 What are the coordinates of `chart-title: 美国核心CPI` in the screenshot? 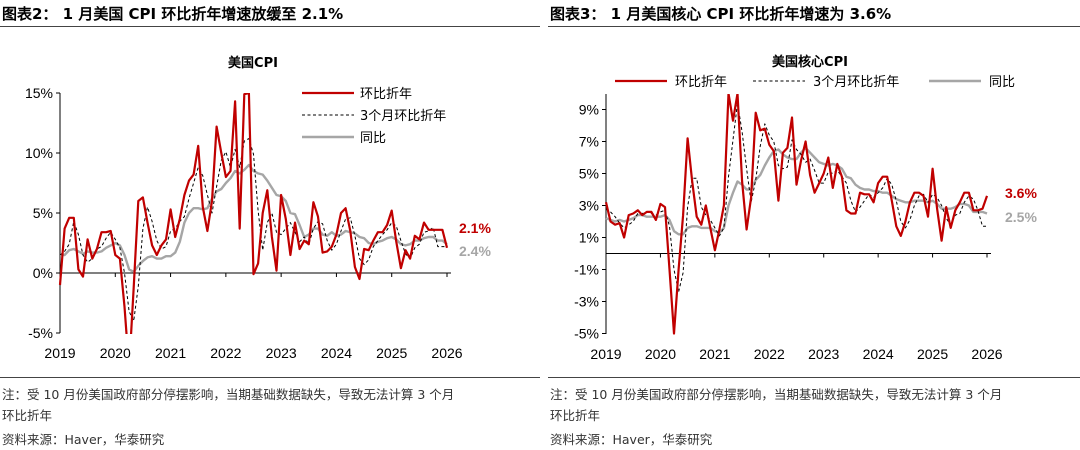 It's located at (810, 62).